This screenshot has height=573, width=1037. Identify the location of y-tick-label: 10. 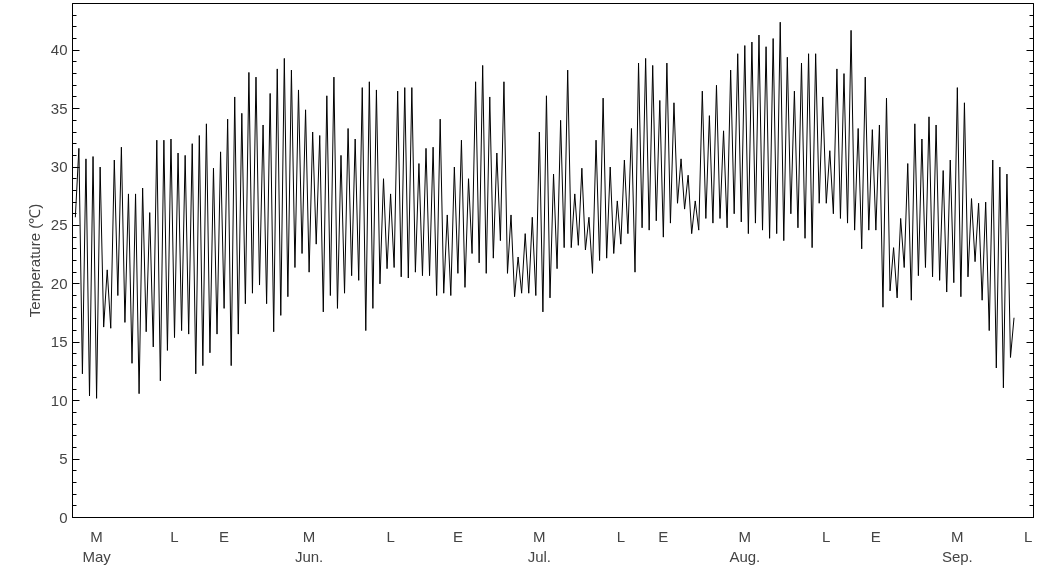
(59, 400).